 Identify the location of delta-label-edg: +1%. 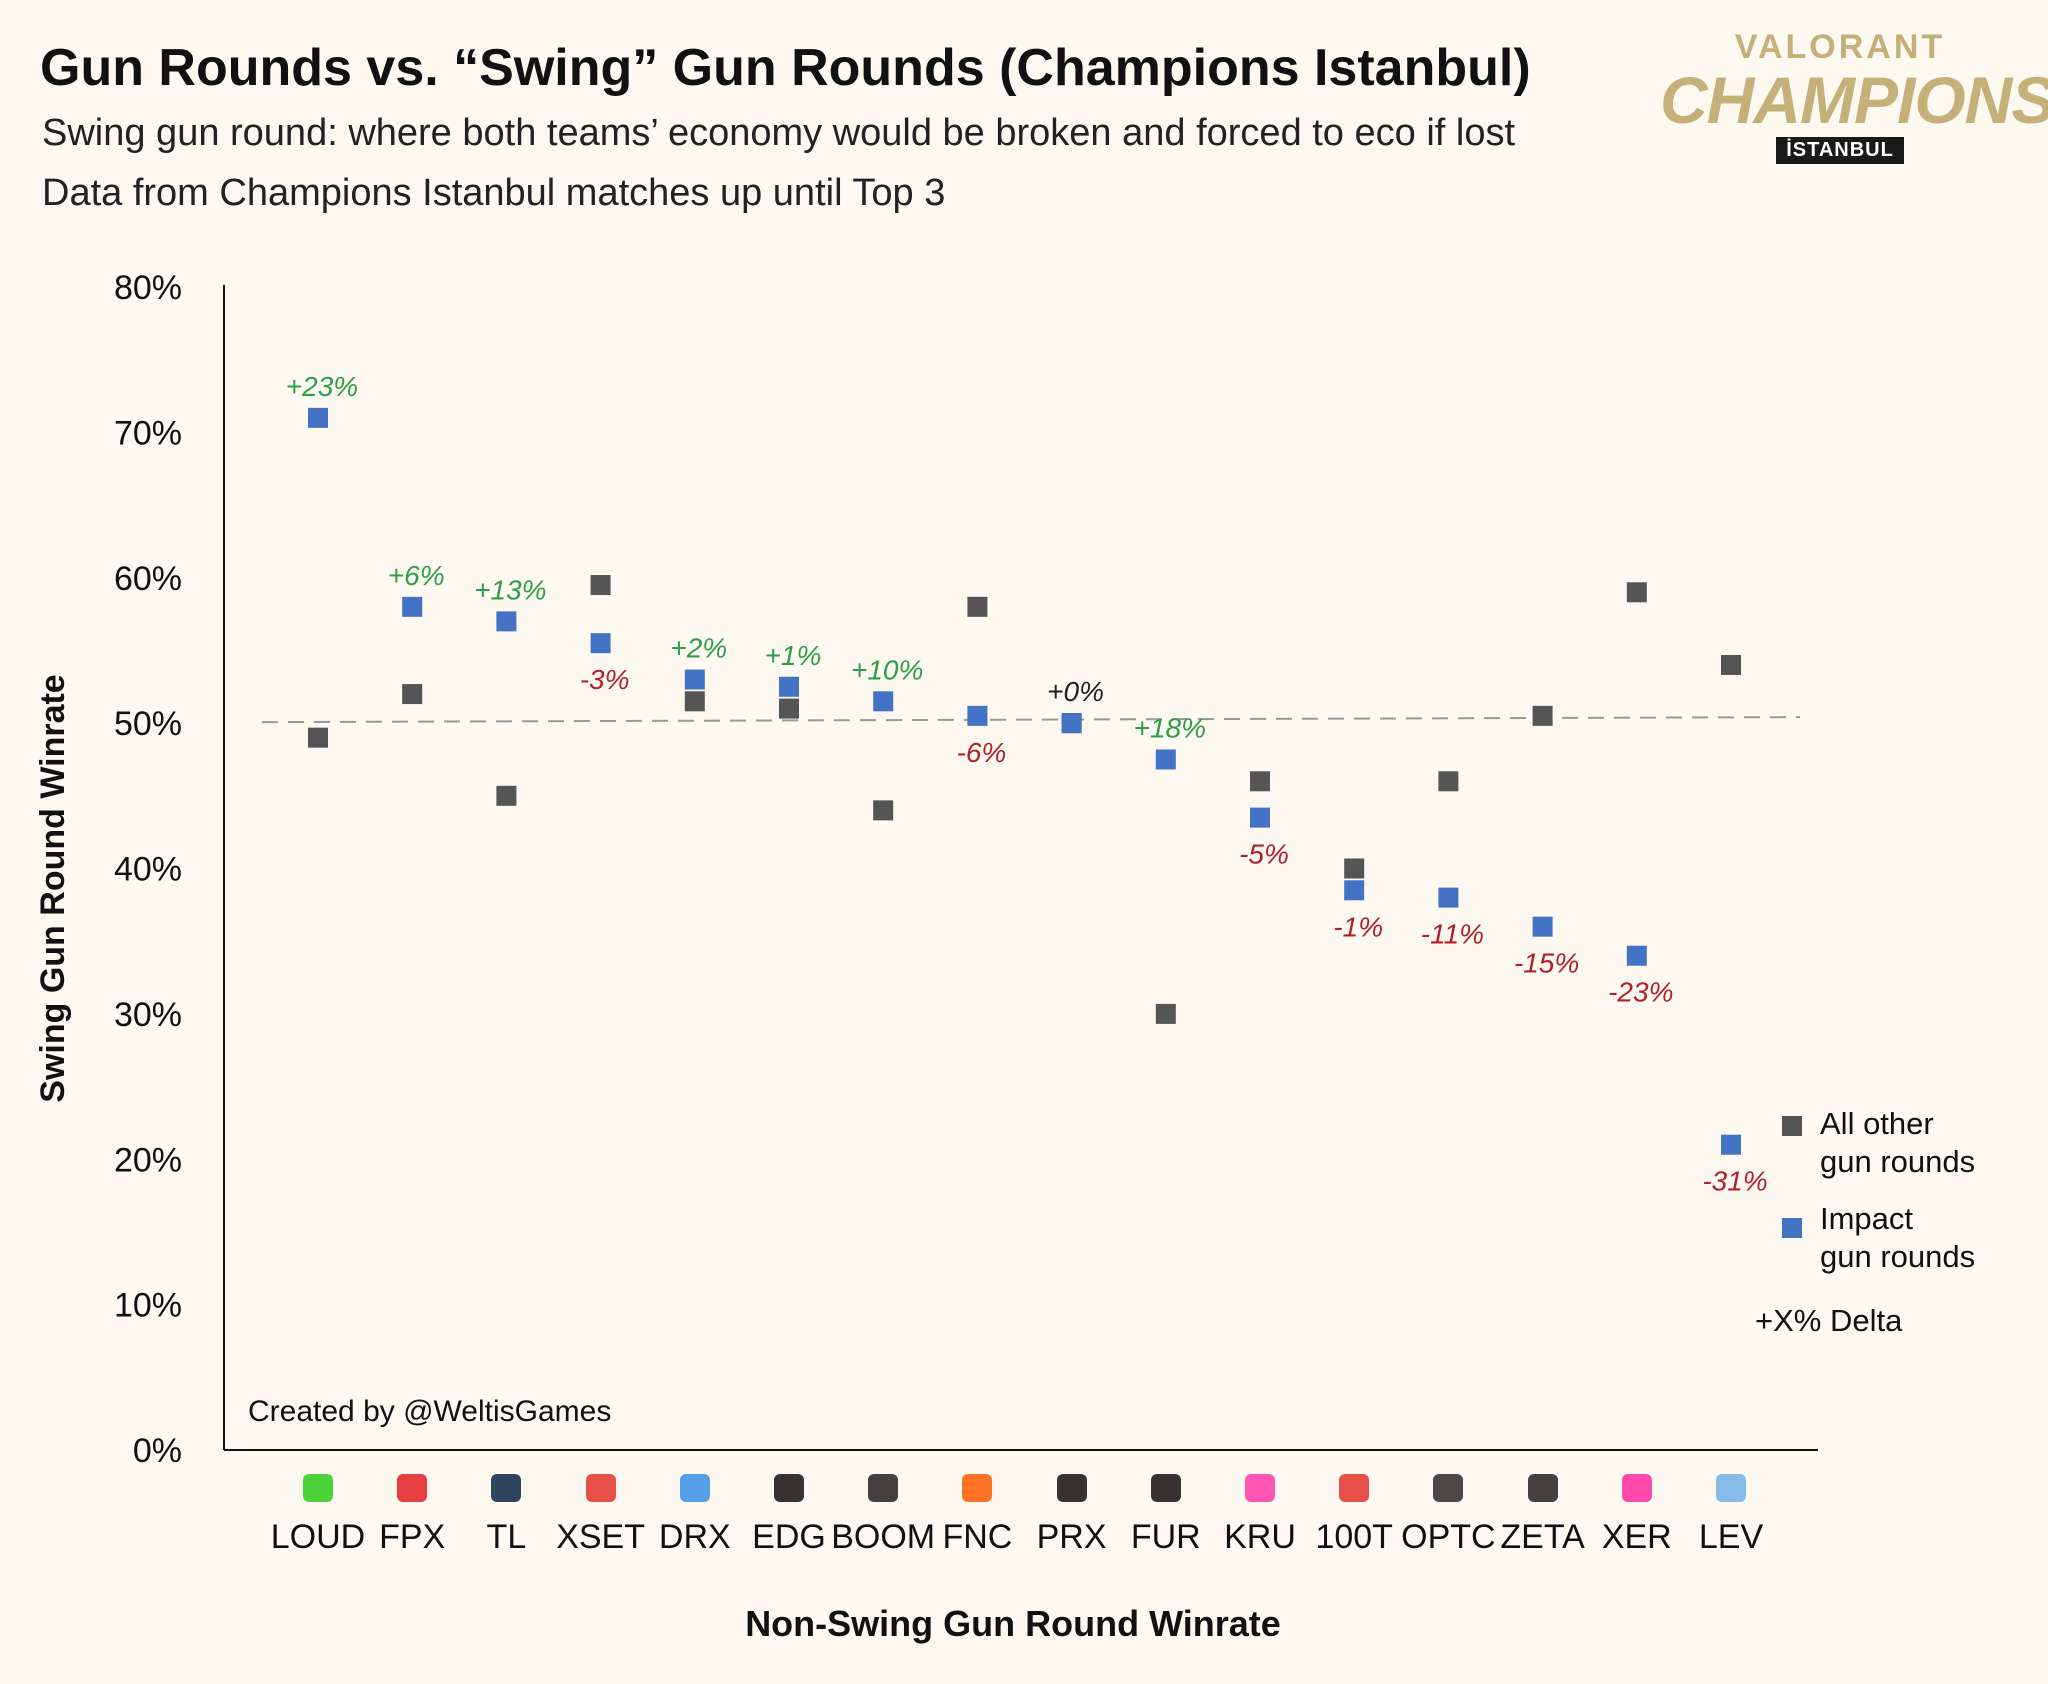
(793, 655).